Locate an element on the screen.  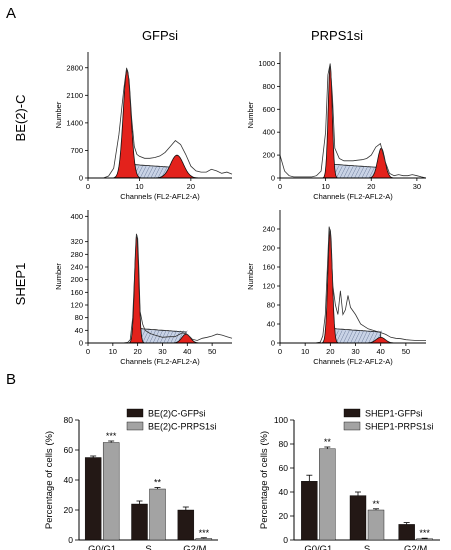
y-tick-label: 1000 is located at coordinates (266, 63).